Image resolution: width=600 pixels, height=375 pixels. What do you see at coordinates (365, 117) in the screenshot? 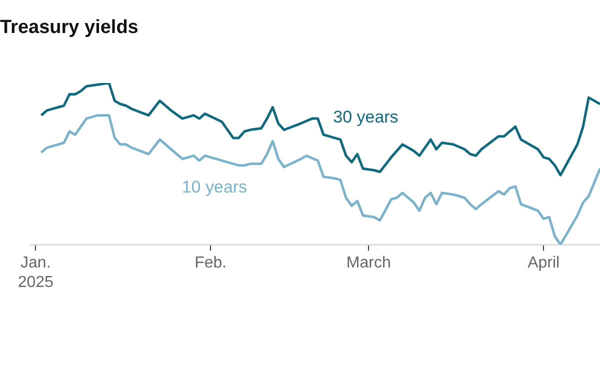
I see `series-label: 30 years` at bounding box center [365, 117].